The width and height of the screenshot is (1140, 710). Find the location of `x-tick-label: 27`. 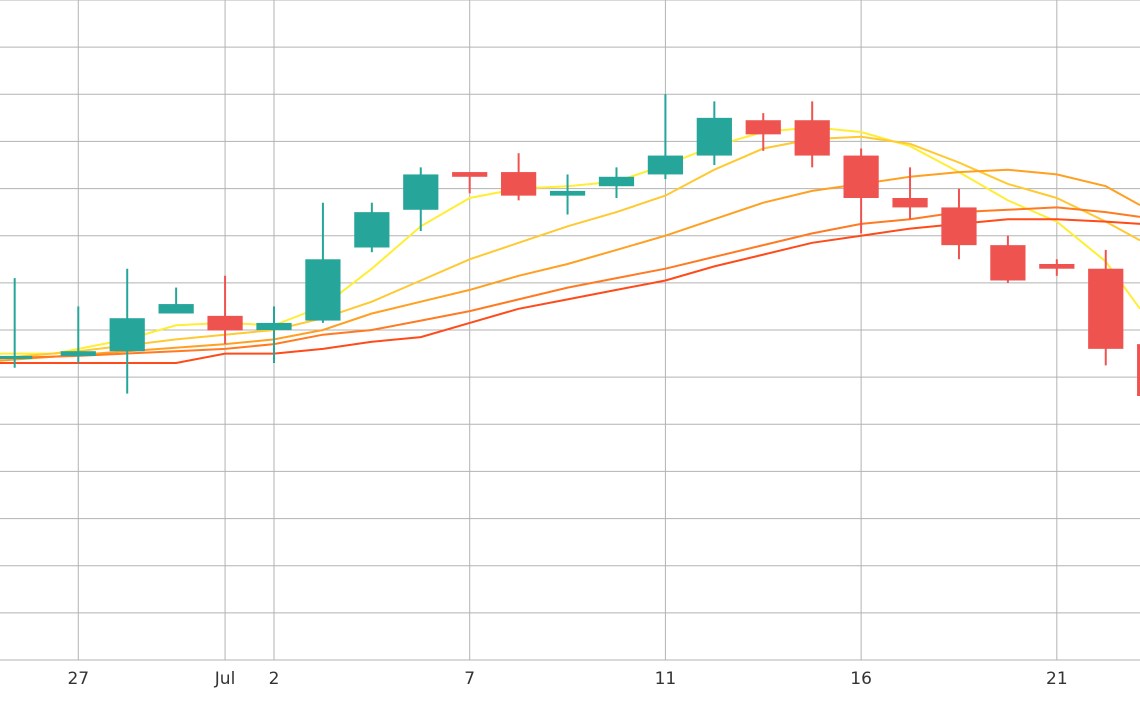

x-tick-label: 27 is located at coordinates (78, 679).